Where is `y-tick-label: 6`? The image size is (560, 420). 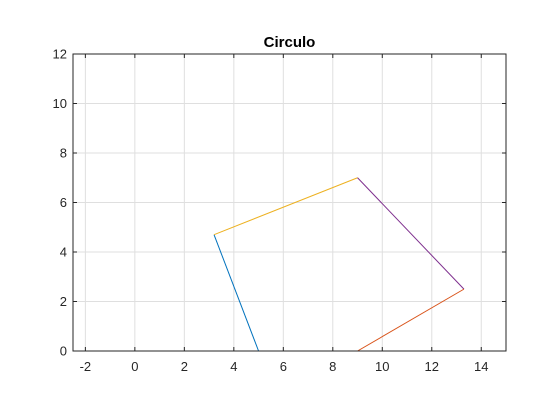
y-tick-label: 6 is located at coordinates (63, 202).